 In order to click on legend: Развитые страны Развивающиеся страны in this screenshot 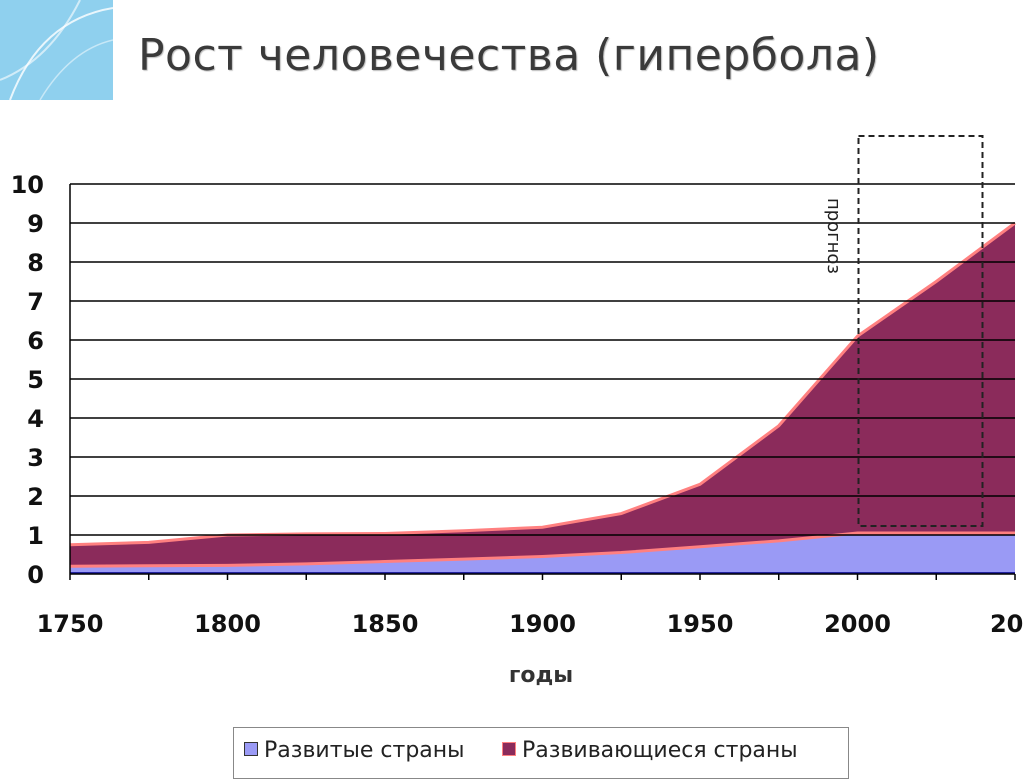, I will do `click(541, 753)`.